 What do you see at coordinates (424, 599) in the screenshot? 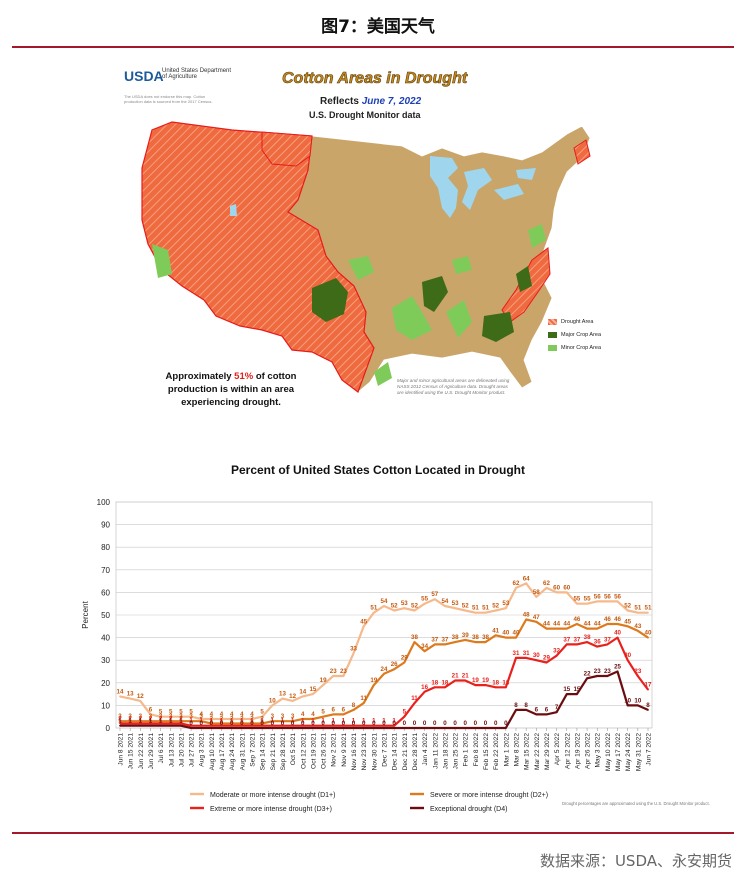
I see `data-label: 55` at bounding box center [424, 599].